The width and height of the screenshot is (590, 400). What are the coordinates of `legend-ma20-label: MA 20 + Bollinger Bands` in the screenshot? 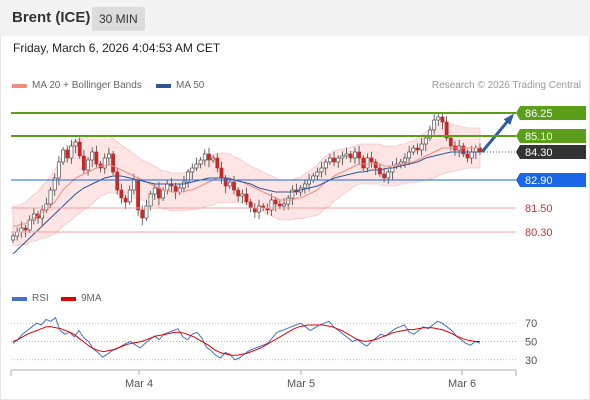 It's located at (87, 85).